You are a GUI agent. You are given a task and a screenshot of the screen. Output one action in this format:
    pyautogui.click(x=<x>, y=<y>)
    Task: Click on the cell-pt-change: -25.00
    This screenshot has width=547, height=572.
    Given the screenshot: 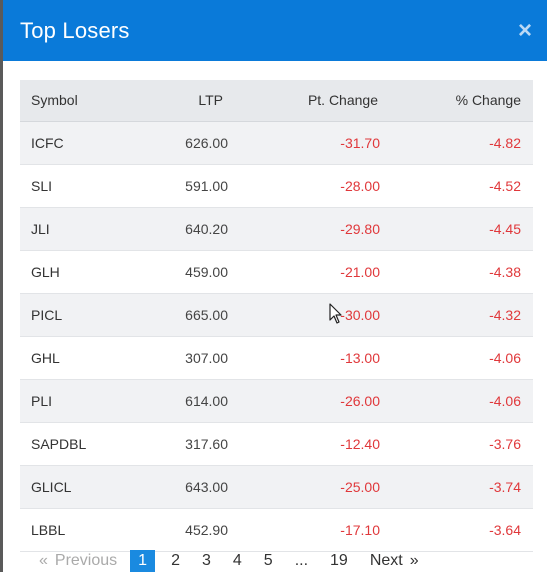 What is the action you would take?
    pyautogui.click(x=360, y=486)
    